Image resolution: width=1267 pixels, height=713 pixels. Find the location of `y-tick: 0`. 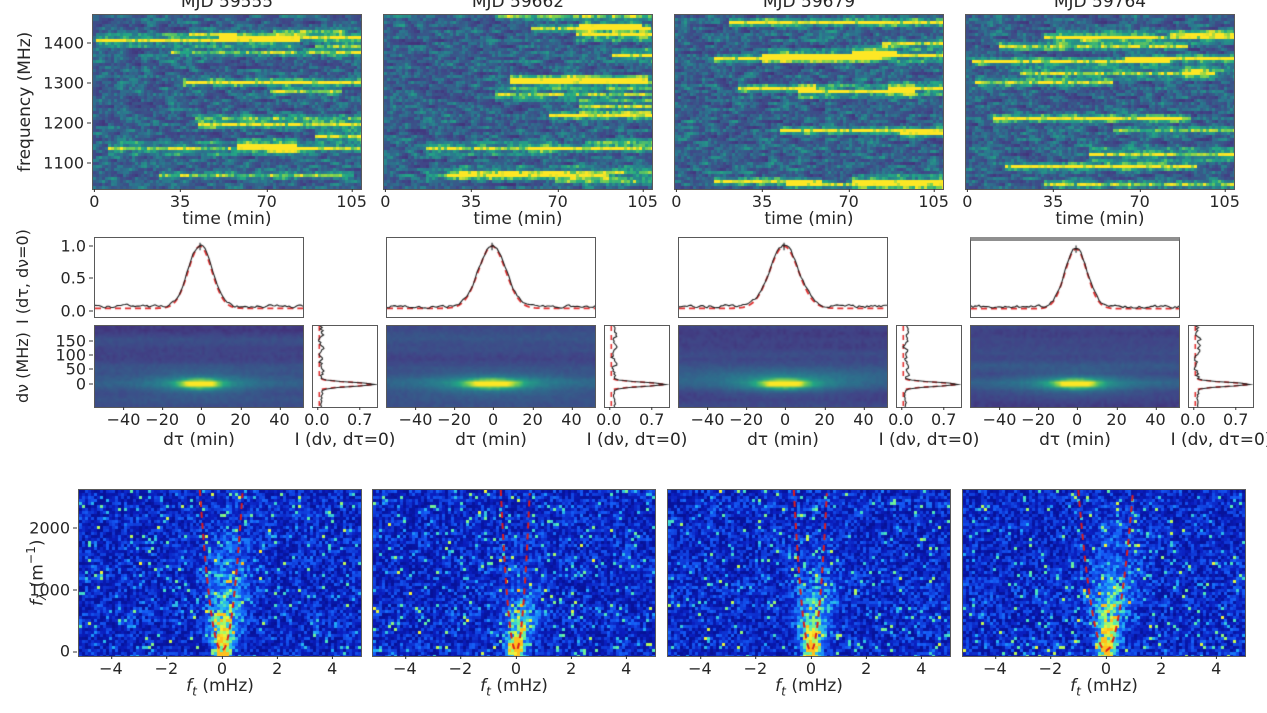

y-tick: 0 is located at coordinates (68, 651).